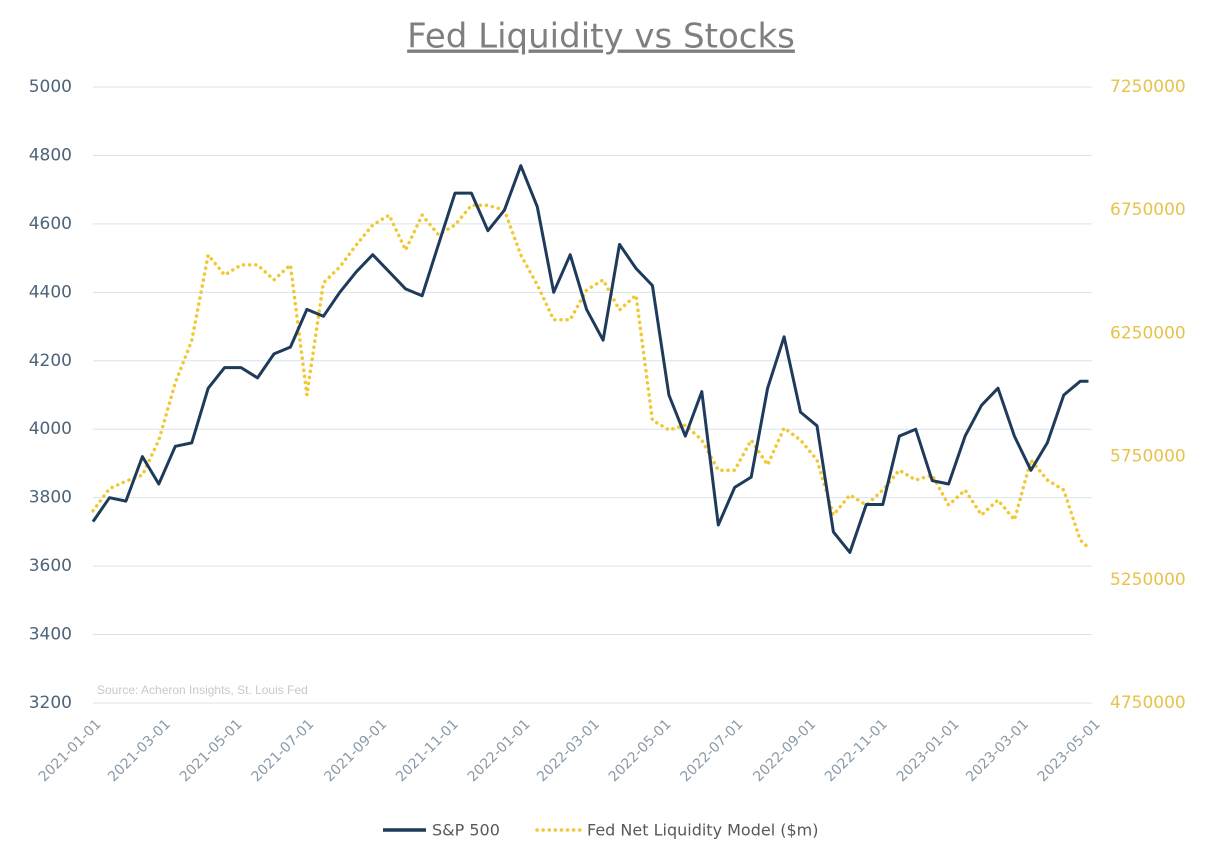  I want to click on y2-tick-label: 5250000, so click(1148, 580).